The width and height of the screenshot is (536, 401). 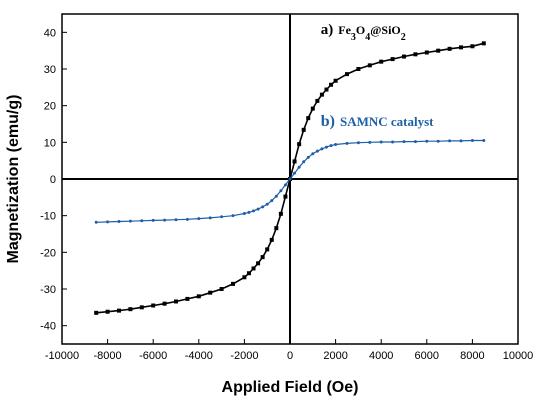 I want to click on y-tick-label: 10, so click(x=50, y=143).